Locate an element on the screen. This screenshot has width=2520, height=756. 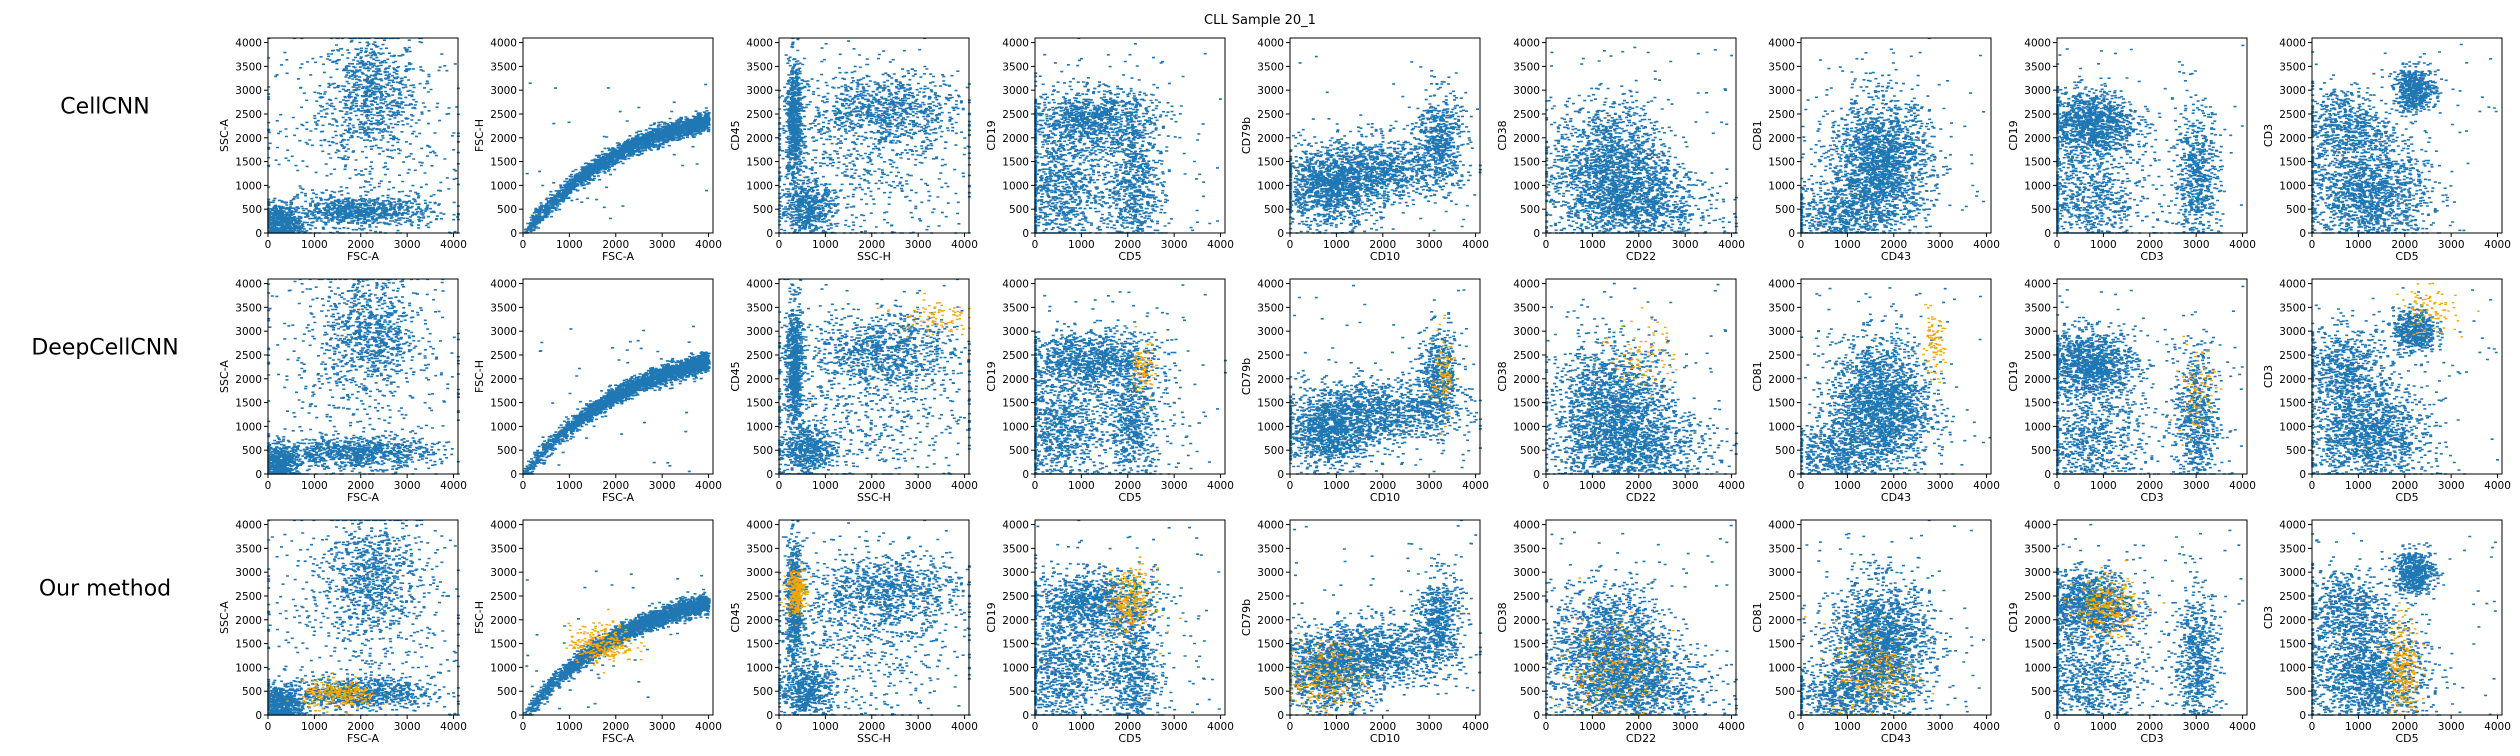
y-axis-label: CD3 is located at coordinates (2268, 376).